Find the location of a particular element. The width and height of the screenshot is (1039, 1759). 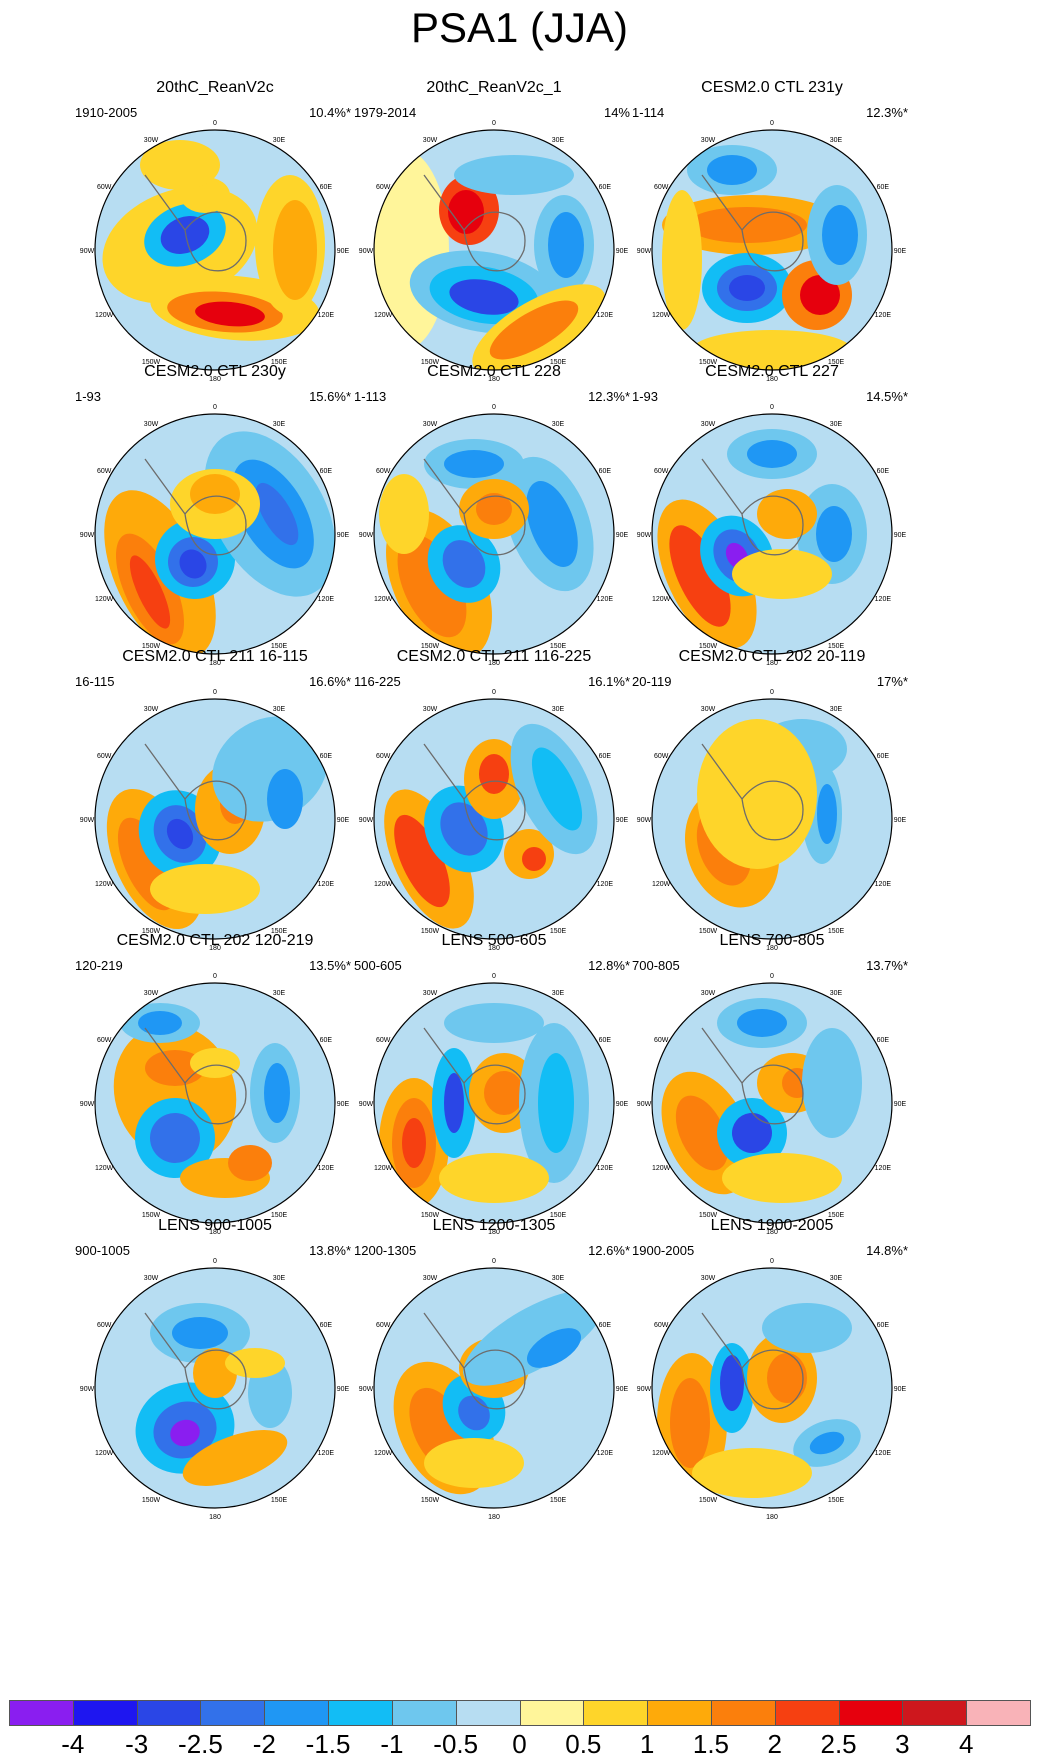

colorbar-tick-label: -0.5 is located at coordinates (456, 1744).